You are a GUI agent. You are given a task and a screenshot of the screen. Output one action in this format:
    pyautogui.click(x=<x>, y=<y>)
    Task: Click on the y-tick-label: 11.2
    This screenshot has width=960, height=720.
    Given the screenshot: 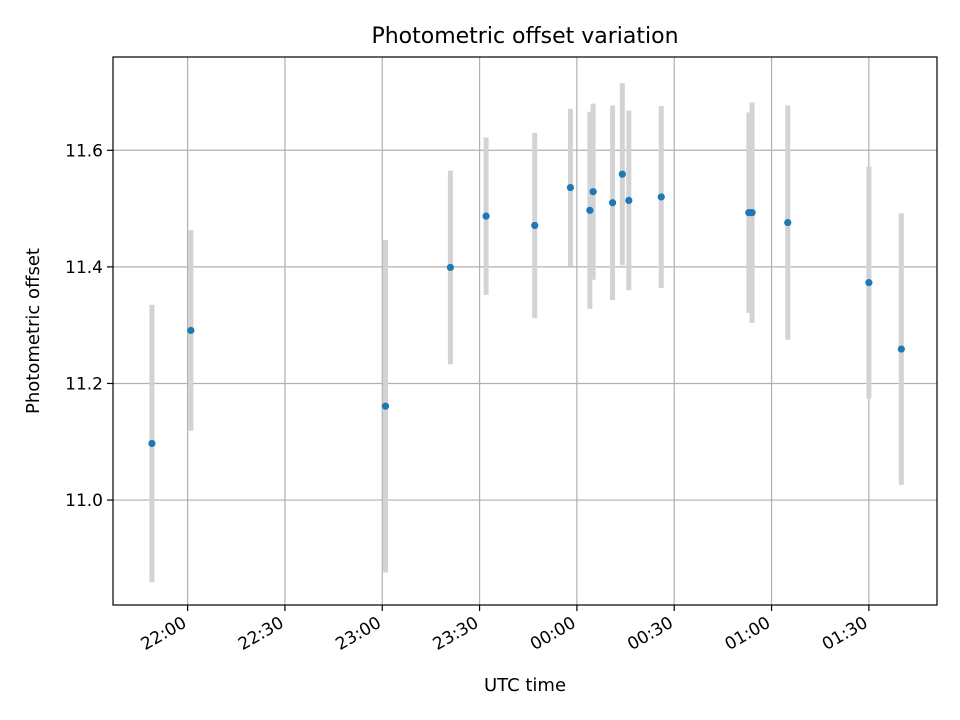 What is the action you would take?
    pyautogui.click(x=84, y=384)
    